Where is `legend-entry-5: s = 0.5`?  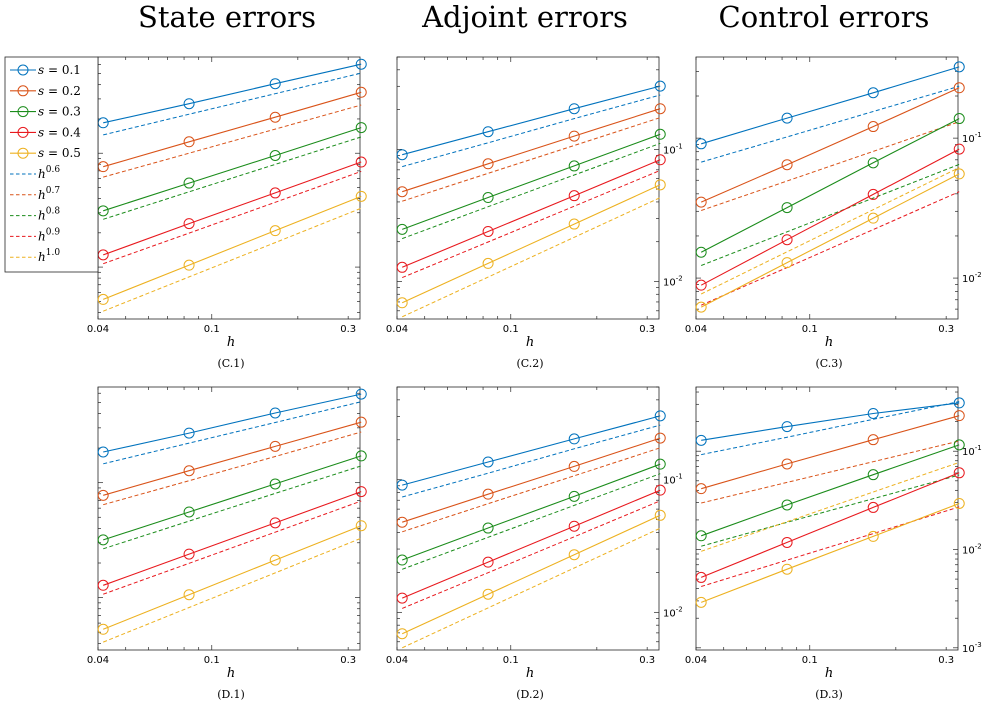
legend-entry-5: s = 0.5 is located at coordinates (45, 153).